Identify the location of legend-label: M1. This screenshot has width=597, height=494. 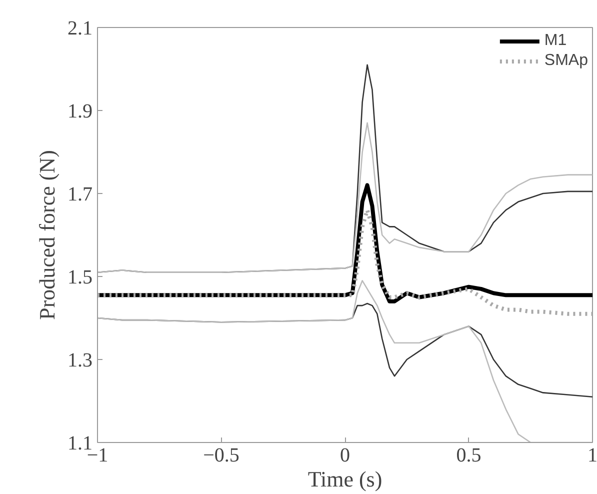
(555, 41).